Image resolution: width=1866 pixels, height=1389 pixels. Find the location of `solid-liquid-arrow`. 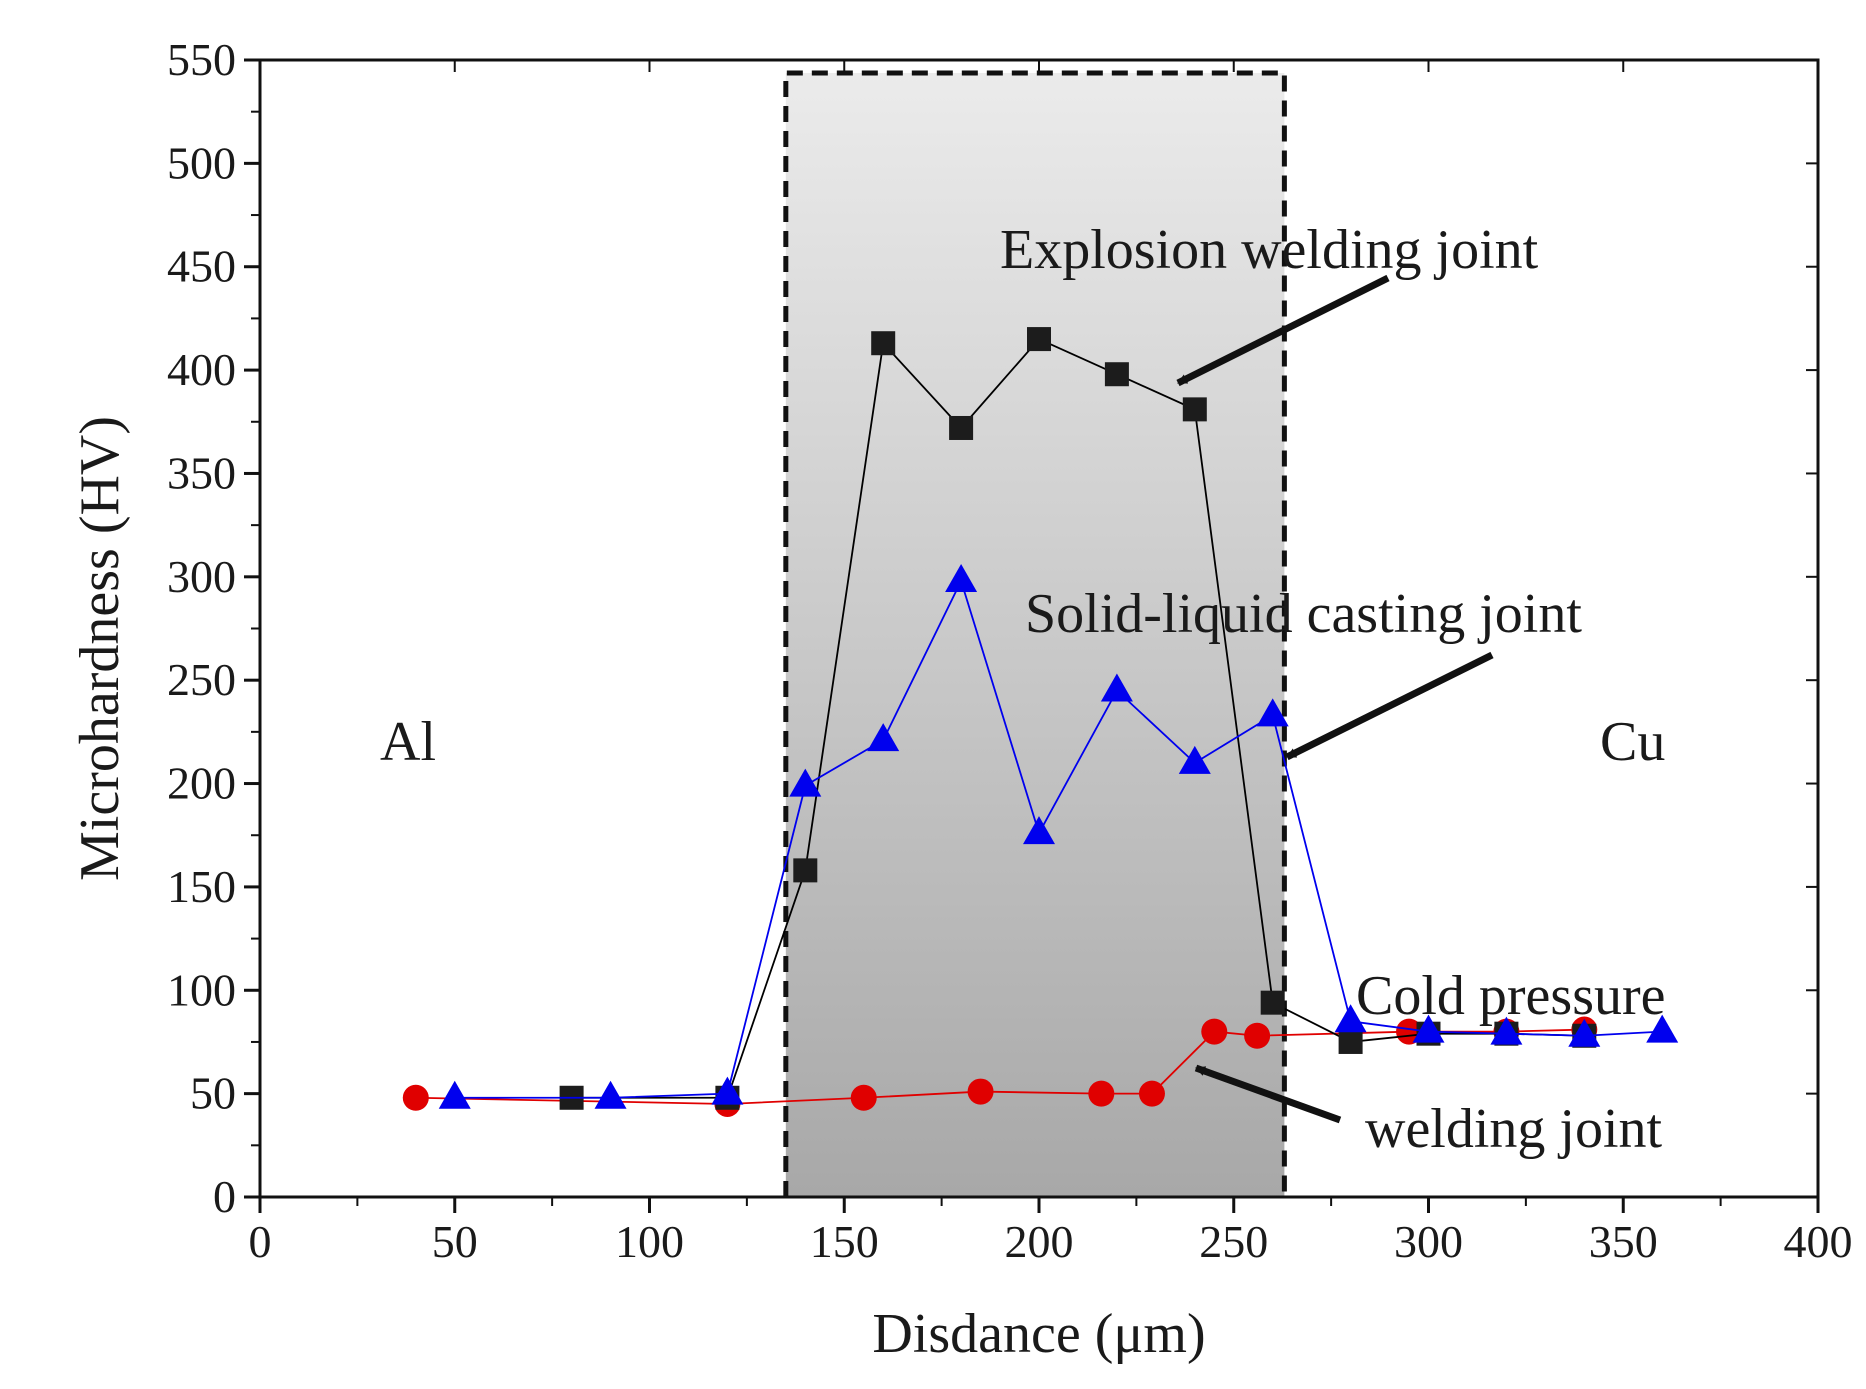

solid-liquid-arrow is located at coordinates (1389, 706).